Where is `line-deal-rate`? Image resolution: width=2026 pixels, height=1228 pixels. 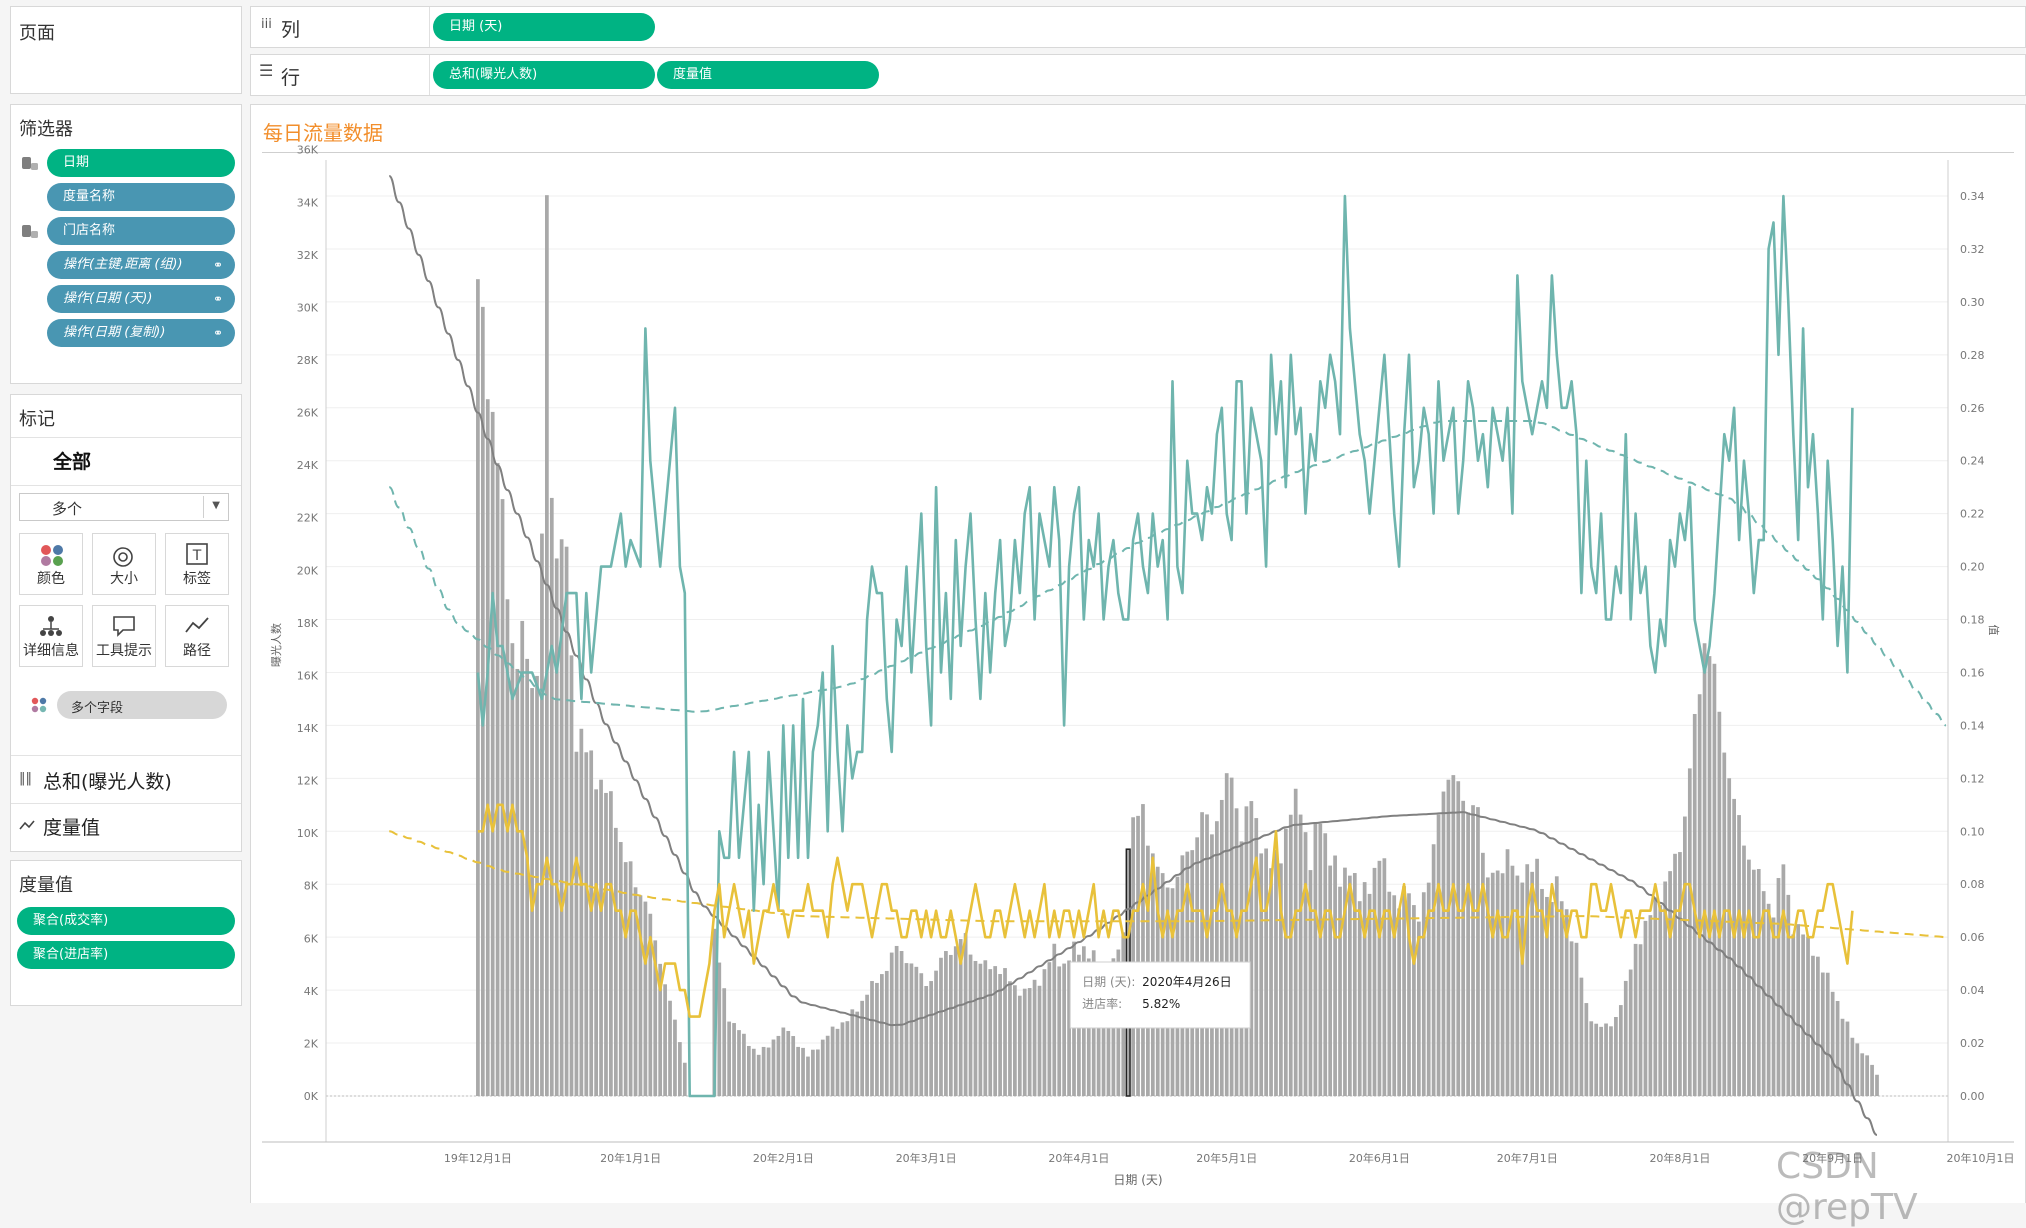 line-deal-rate is located at coordinates (1165, 910).